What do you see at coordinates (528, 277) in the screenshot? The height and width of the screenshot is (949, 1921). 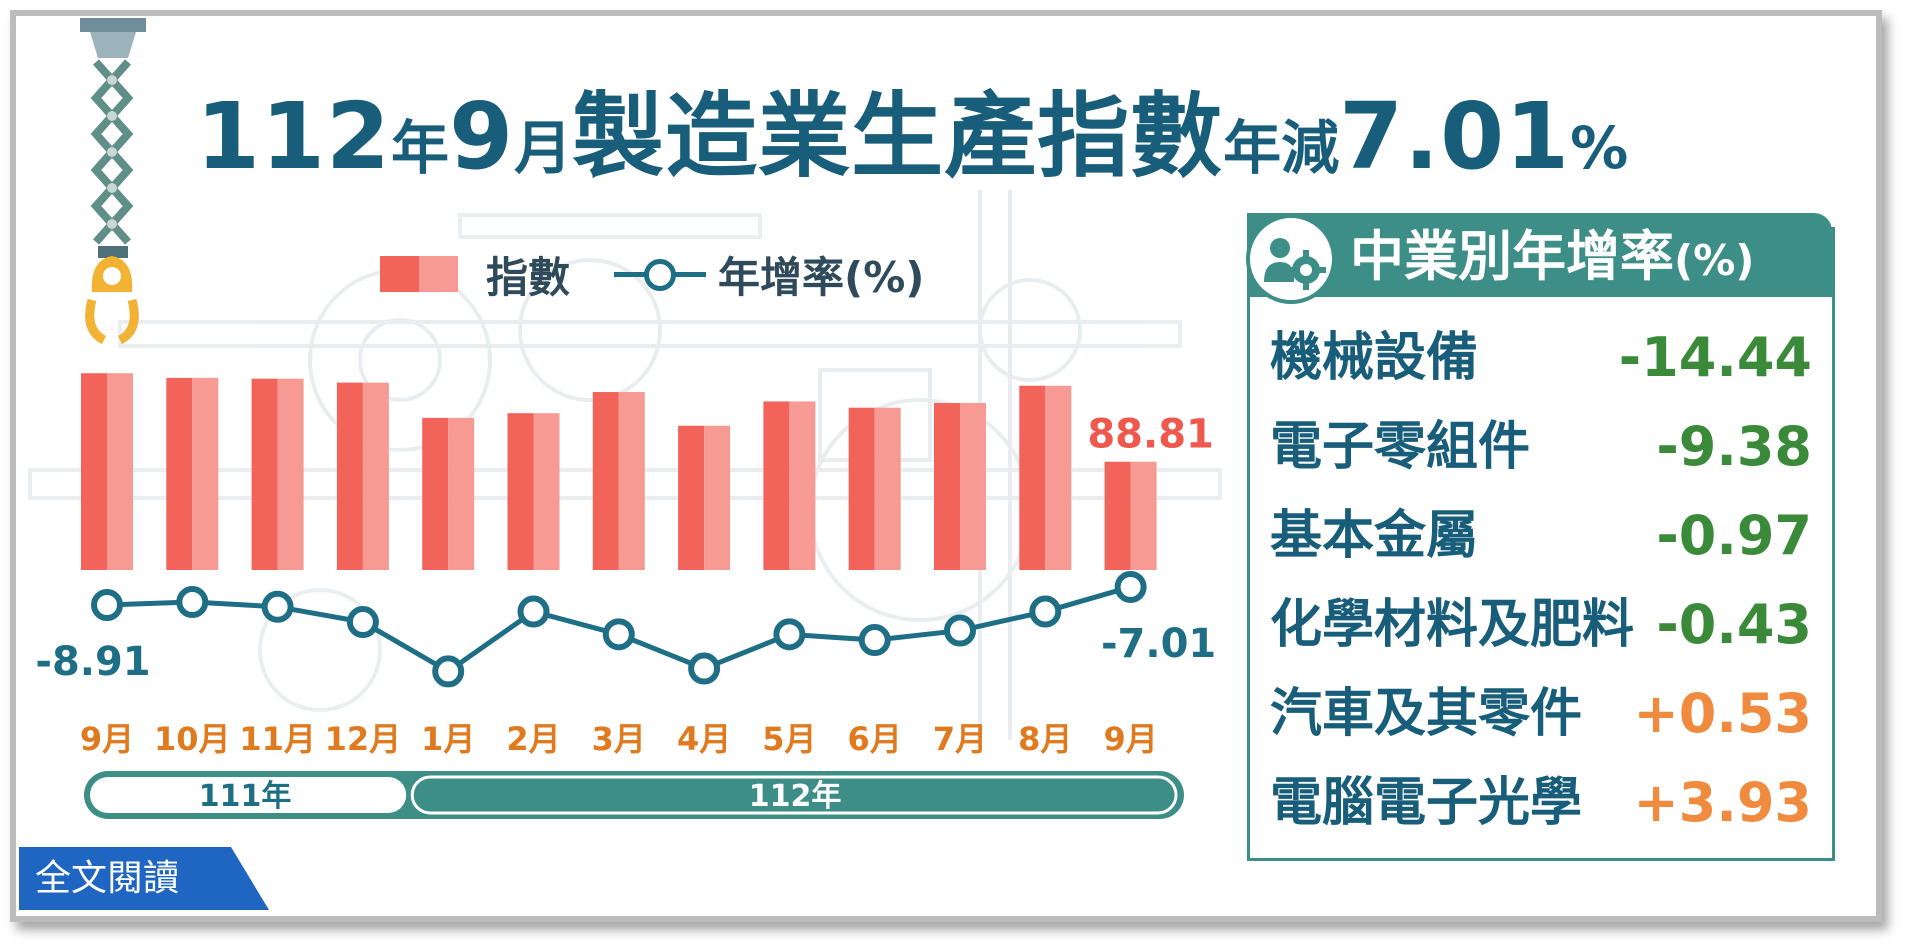 I see `legend-bar-label: 指數` at bounding box center [528, 277].